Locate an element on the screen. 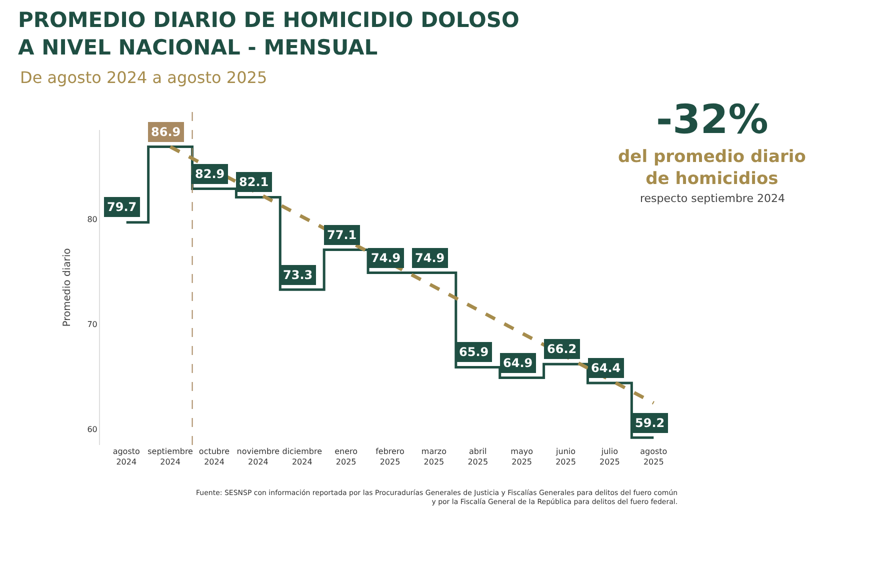 The height and width of the screenshot is (572, 893). x-tick-label: junio 2025 is located at coordinates (565, 456).